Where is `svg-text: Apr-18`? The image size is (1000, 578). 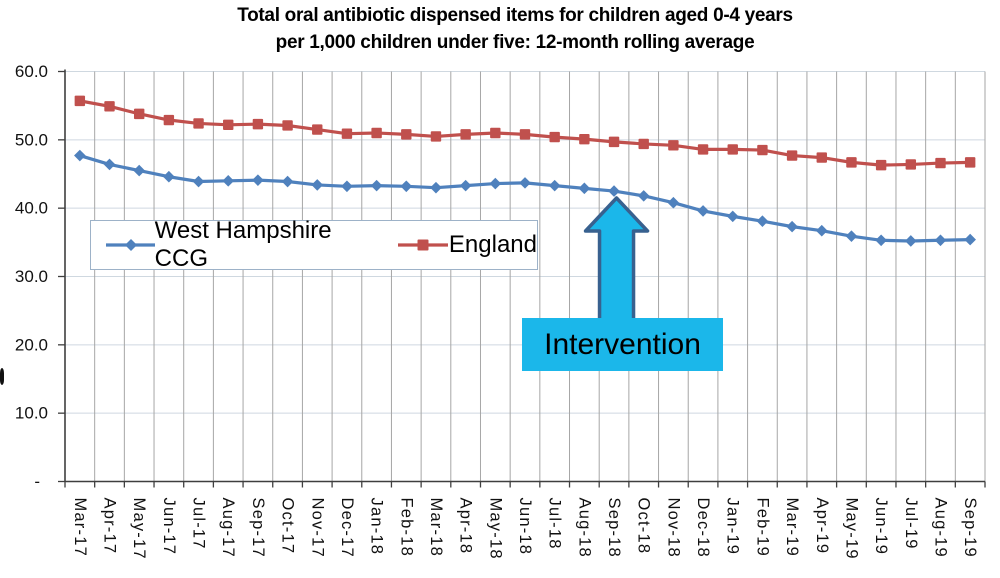
svg-text: Apr-18 is located at coordinates (466, 526).